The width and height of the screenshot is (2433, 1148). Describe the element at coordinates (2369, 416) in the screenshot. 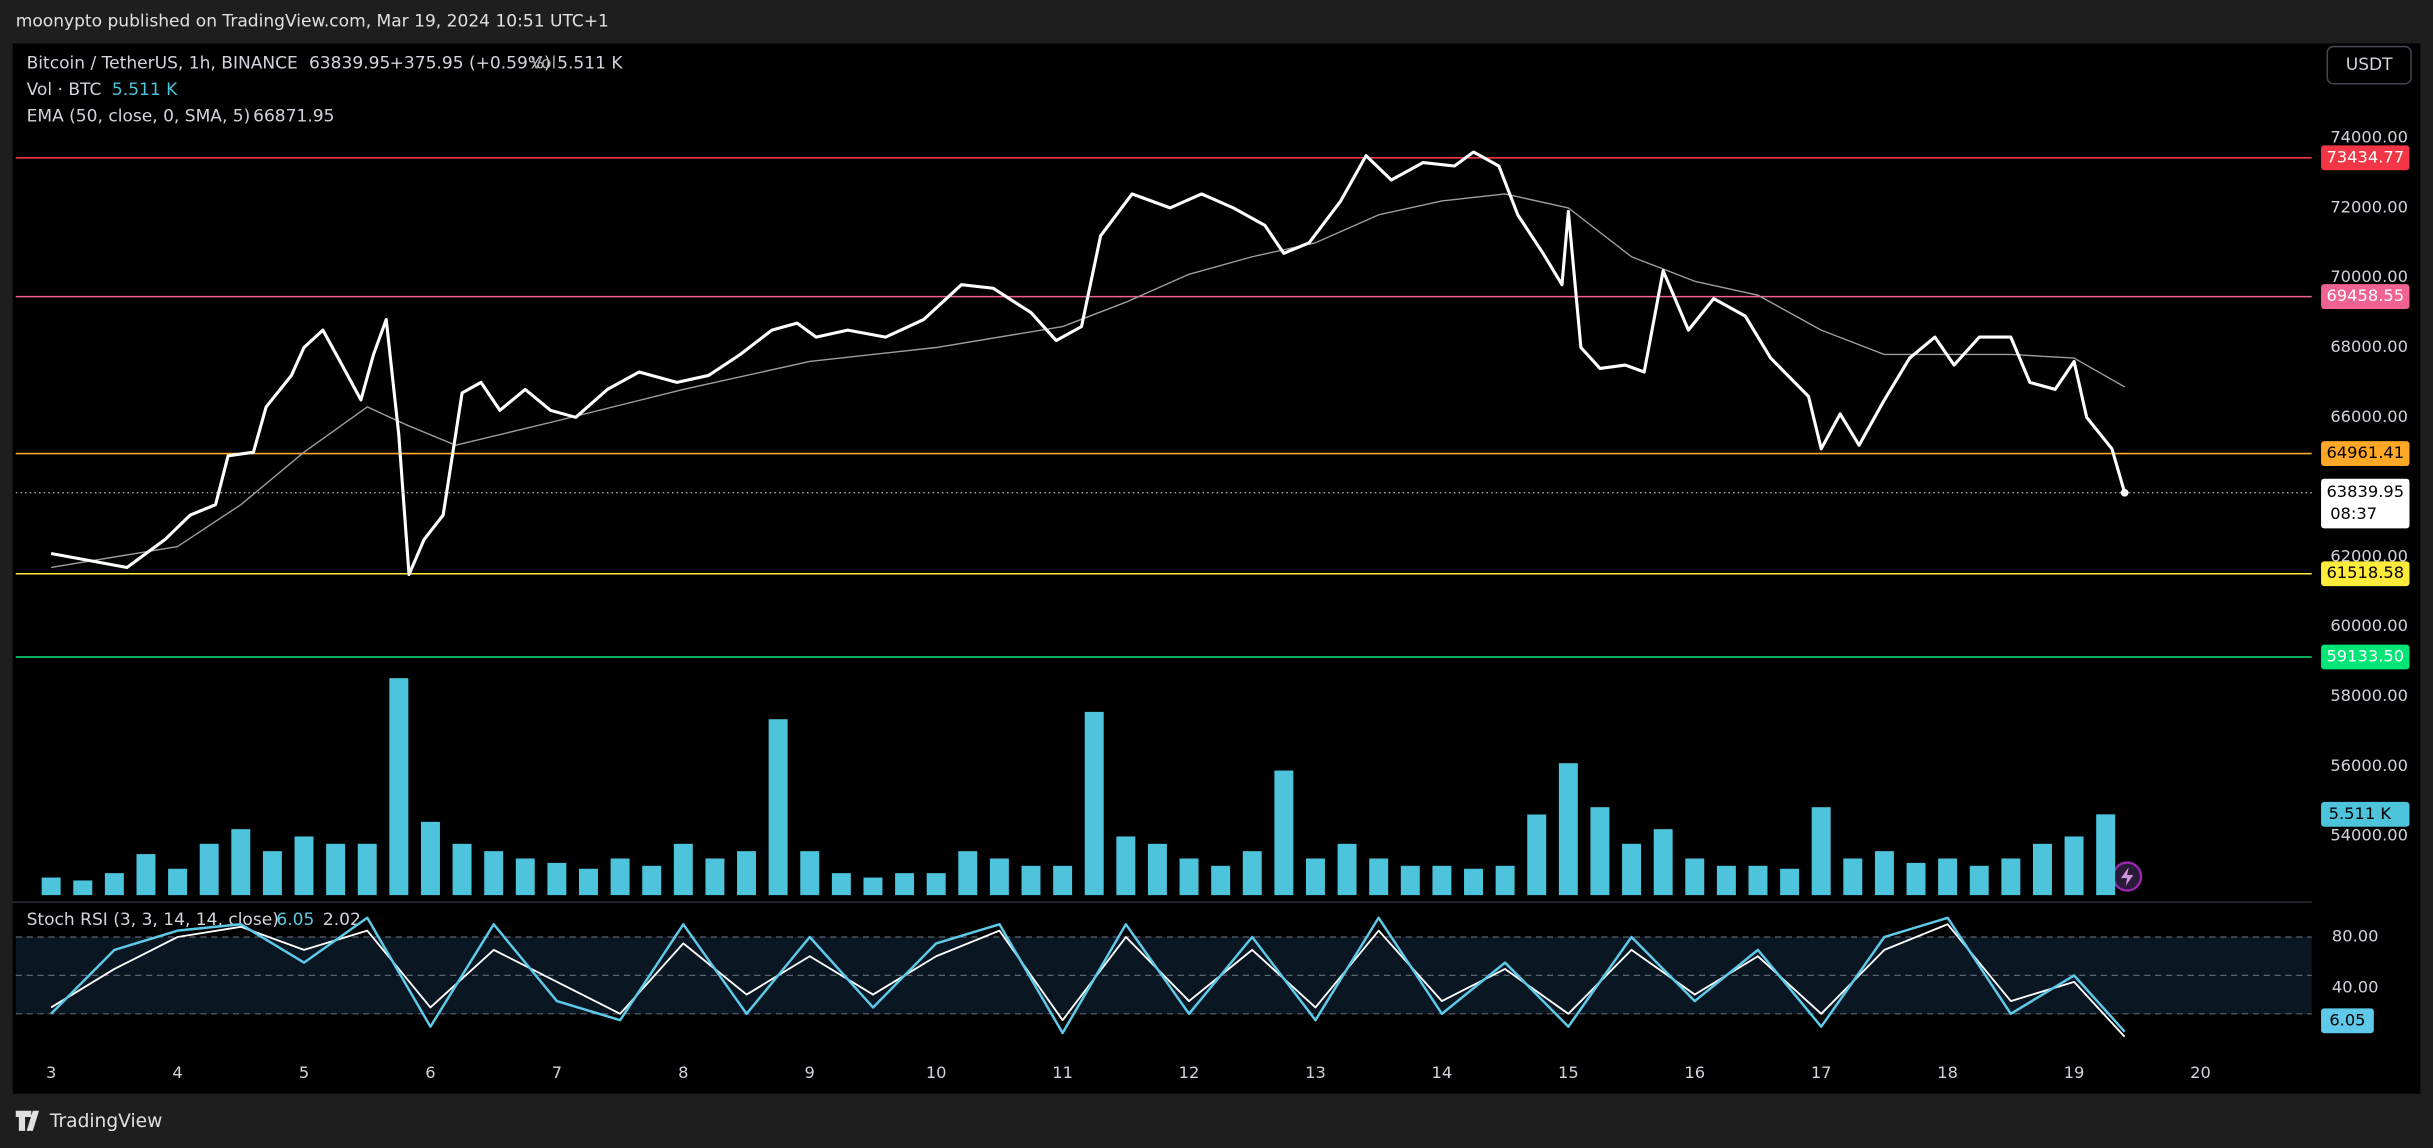

I see `y-tick-label: 66000.00` at that location.